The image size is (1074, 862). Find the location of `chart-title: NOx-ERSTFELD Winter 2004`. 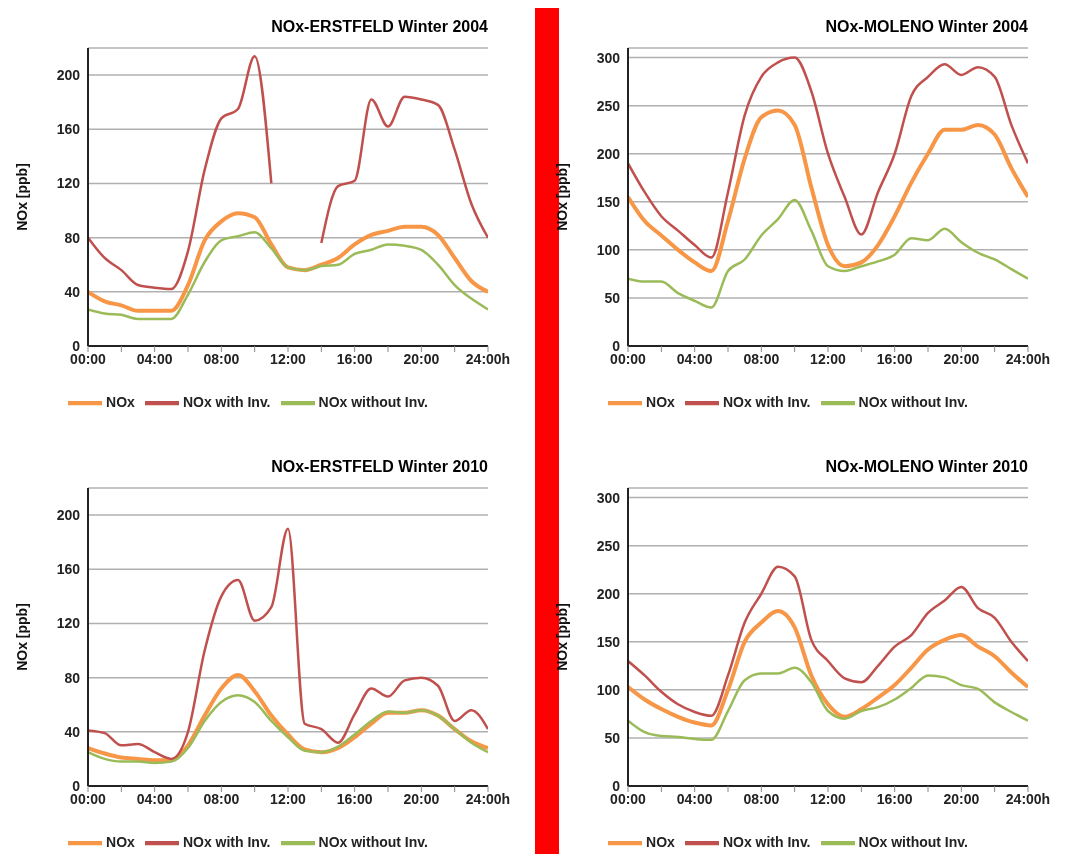

chart-title: NOx-ERSTFELD Winter 2004 is located at coordinates (379, 27).